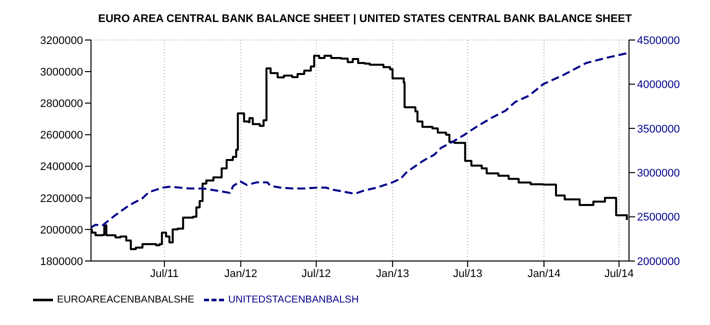  What do you see at coordinates (164, 274) in the screenshot?
I see `x-tick-label: Jul/11` at bounding box center [164, 274].